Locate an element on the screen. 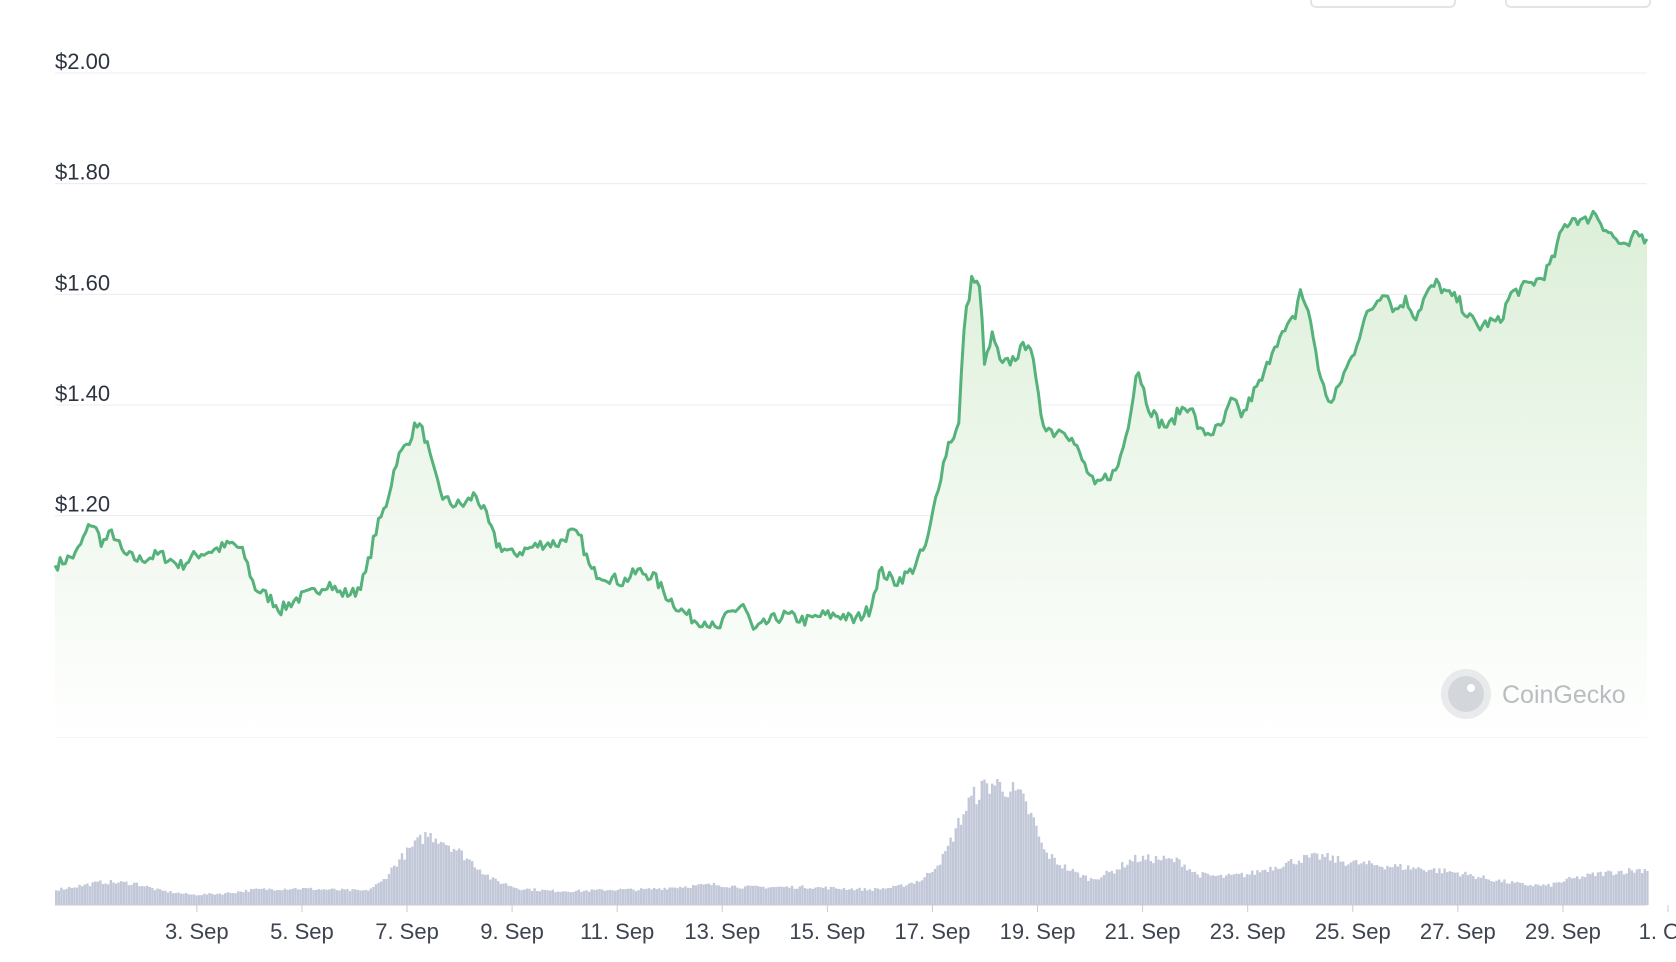 The width and height of the screenshot is (1676, 962). x-tick-label: 17. Sep is located at coordinates (933, 931).